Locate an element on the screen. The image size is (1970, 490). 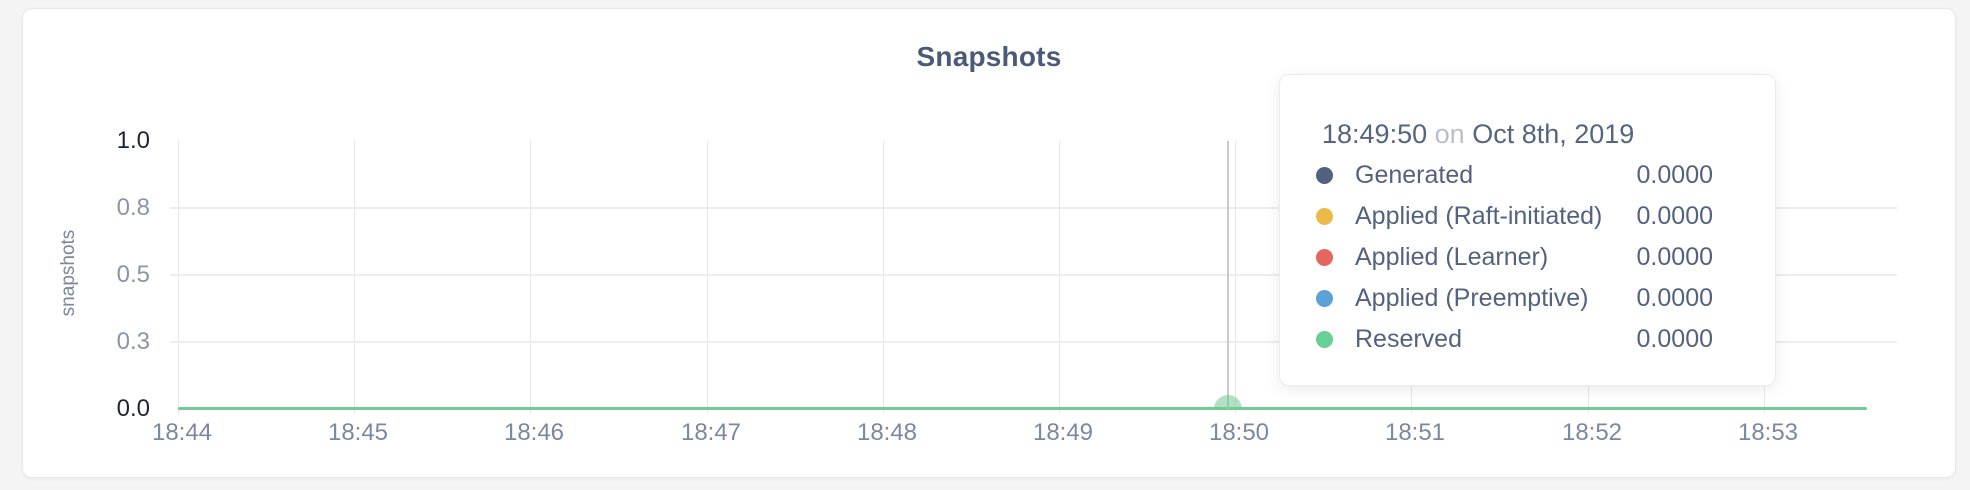
x-tick-label: 18:46 is located at coordinates (534, 432).